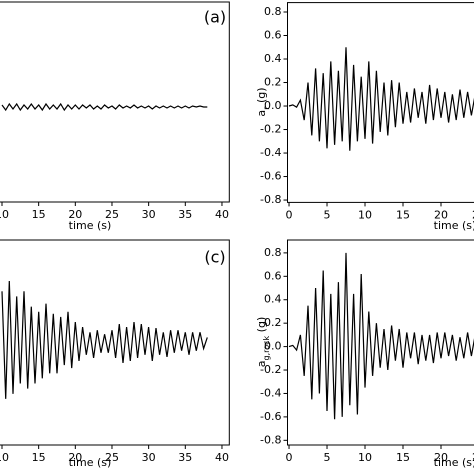  I want to click on y-axis-label: ag,rock (g), so click(263, 342).